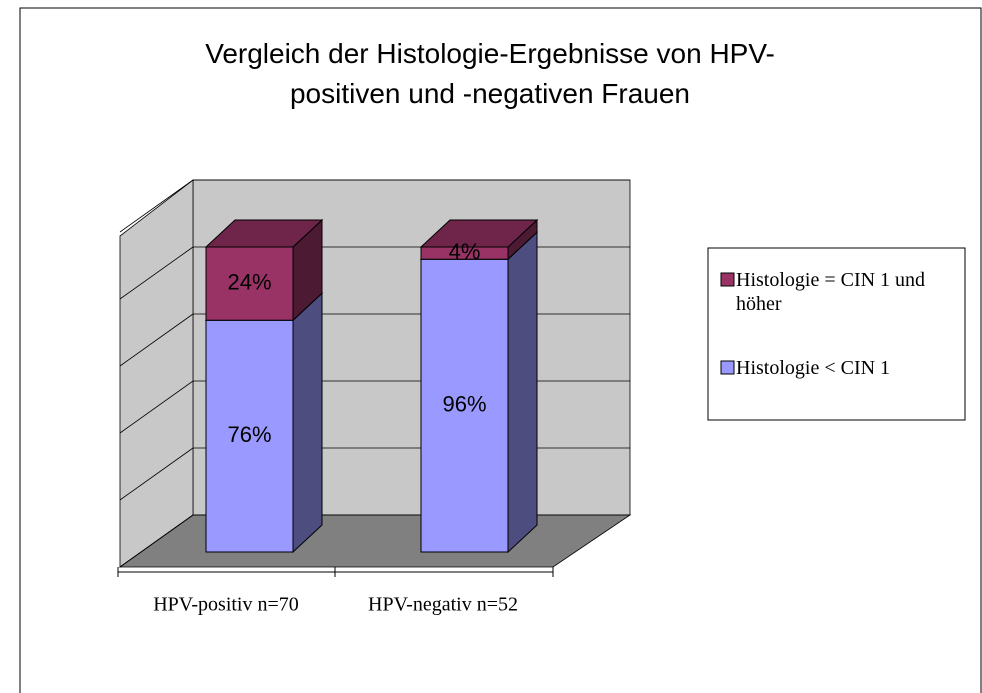  I want to click on x-tick-label: HPV-positiv n=70, so click(226, 605).